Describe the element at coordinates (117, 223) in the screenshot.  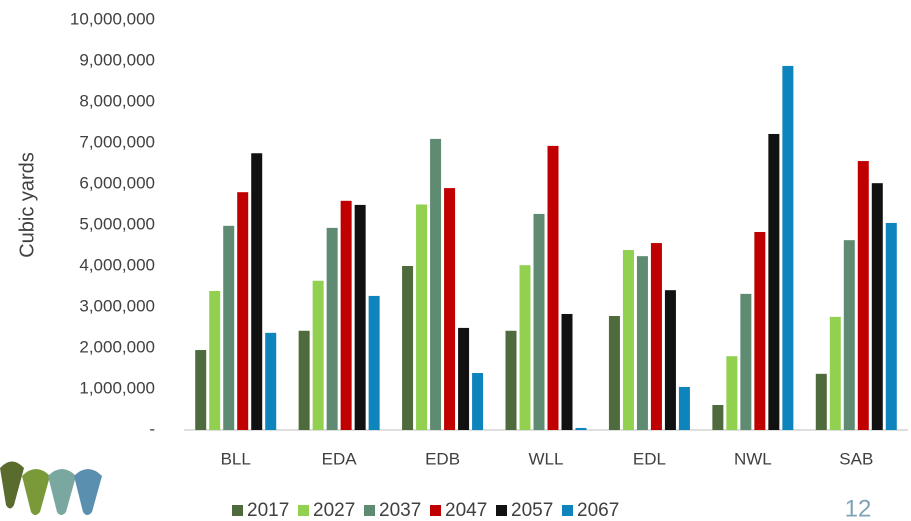
I see `y-tick-label: 5,000,000` at that location.